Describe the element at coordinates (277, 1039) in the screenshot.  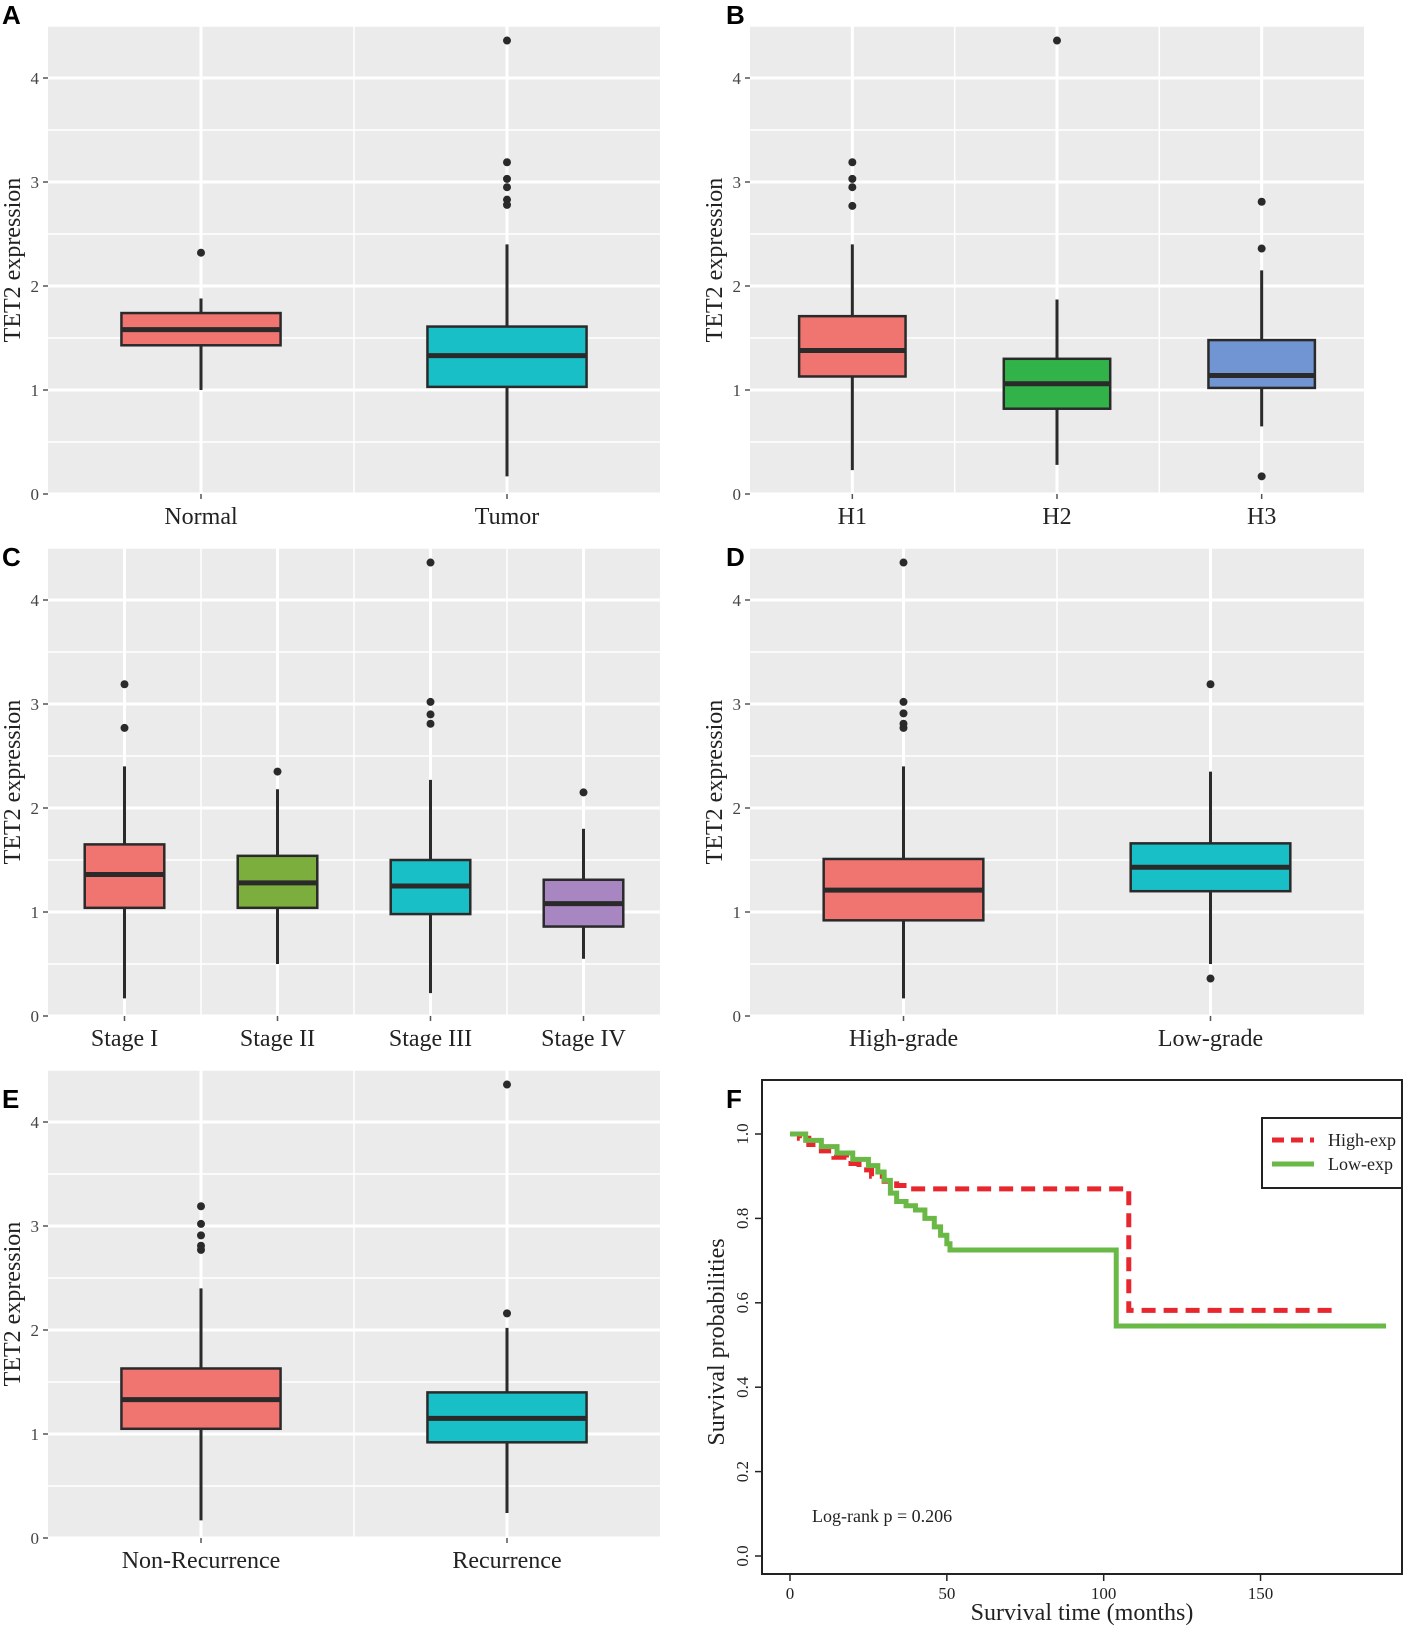
I see `x-tick-label: Stage II` at that location.